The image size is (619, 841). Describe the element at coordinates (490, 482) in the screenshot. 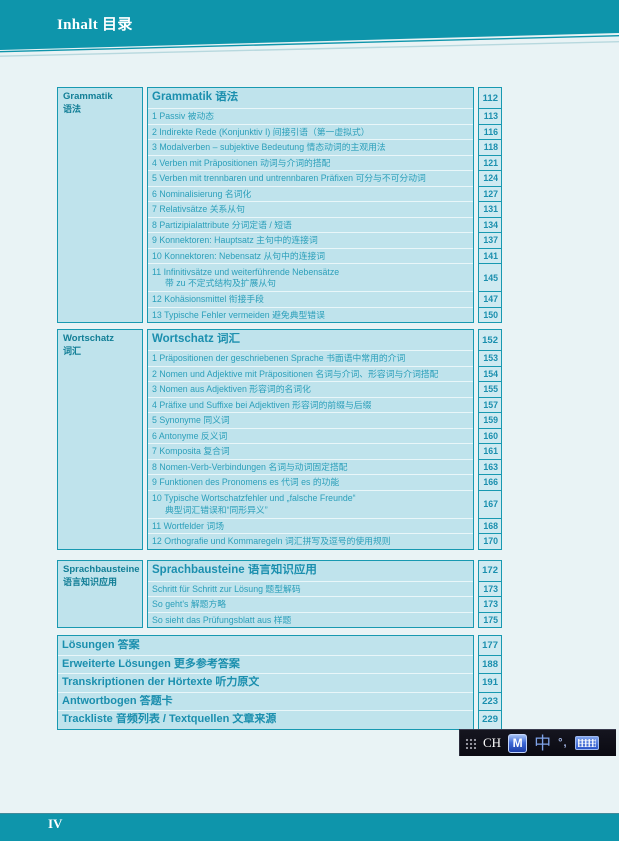

I see `page-number-cell: 166` at that location.